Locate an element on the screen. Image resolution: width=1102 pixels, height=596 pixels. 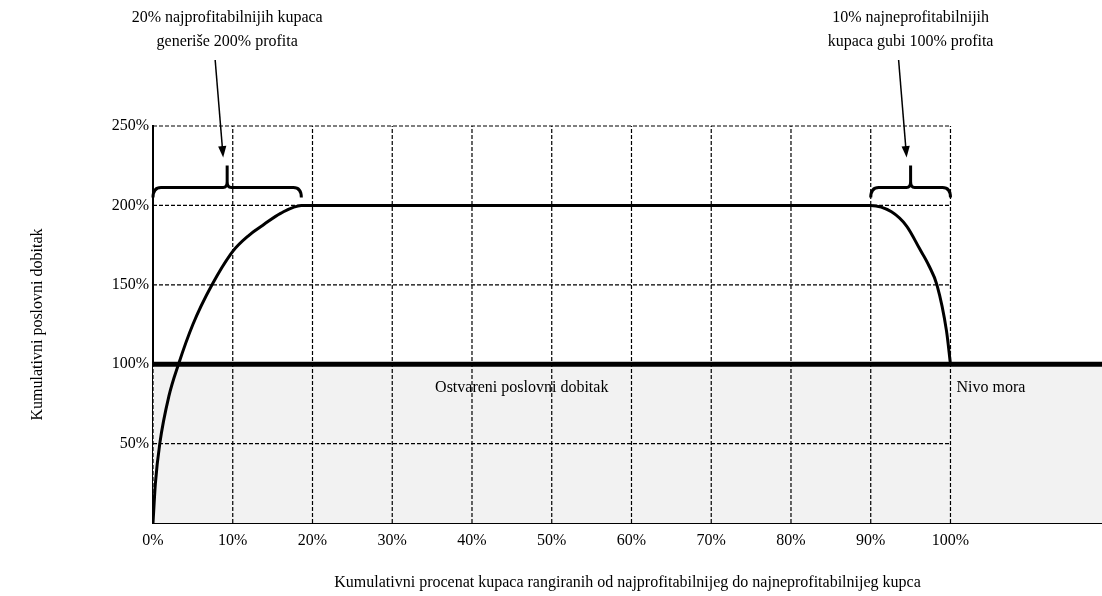
x-tick-label: 80% is located at coordinates (791, 539).